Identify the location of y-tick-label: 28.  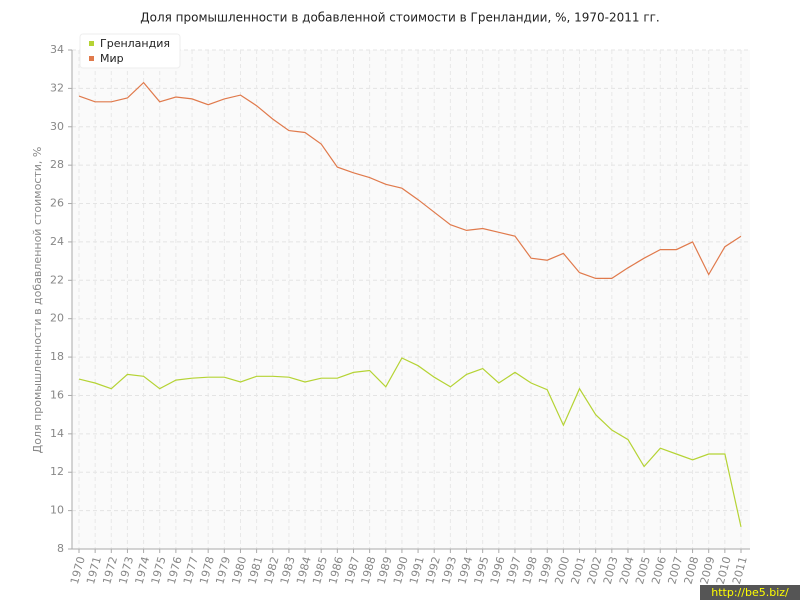
(57, 164).